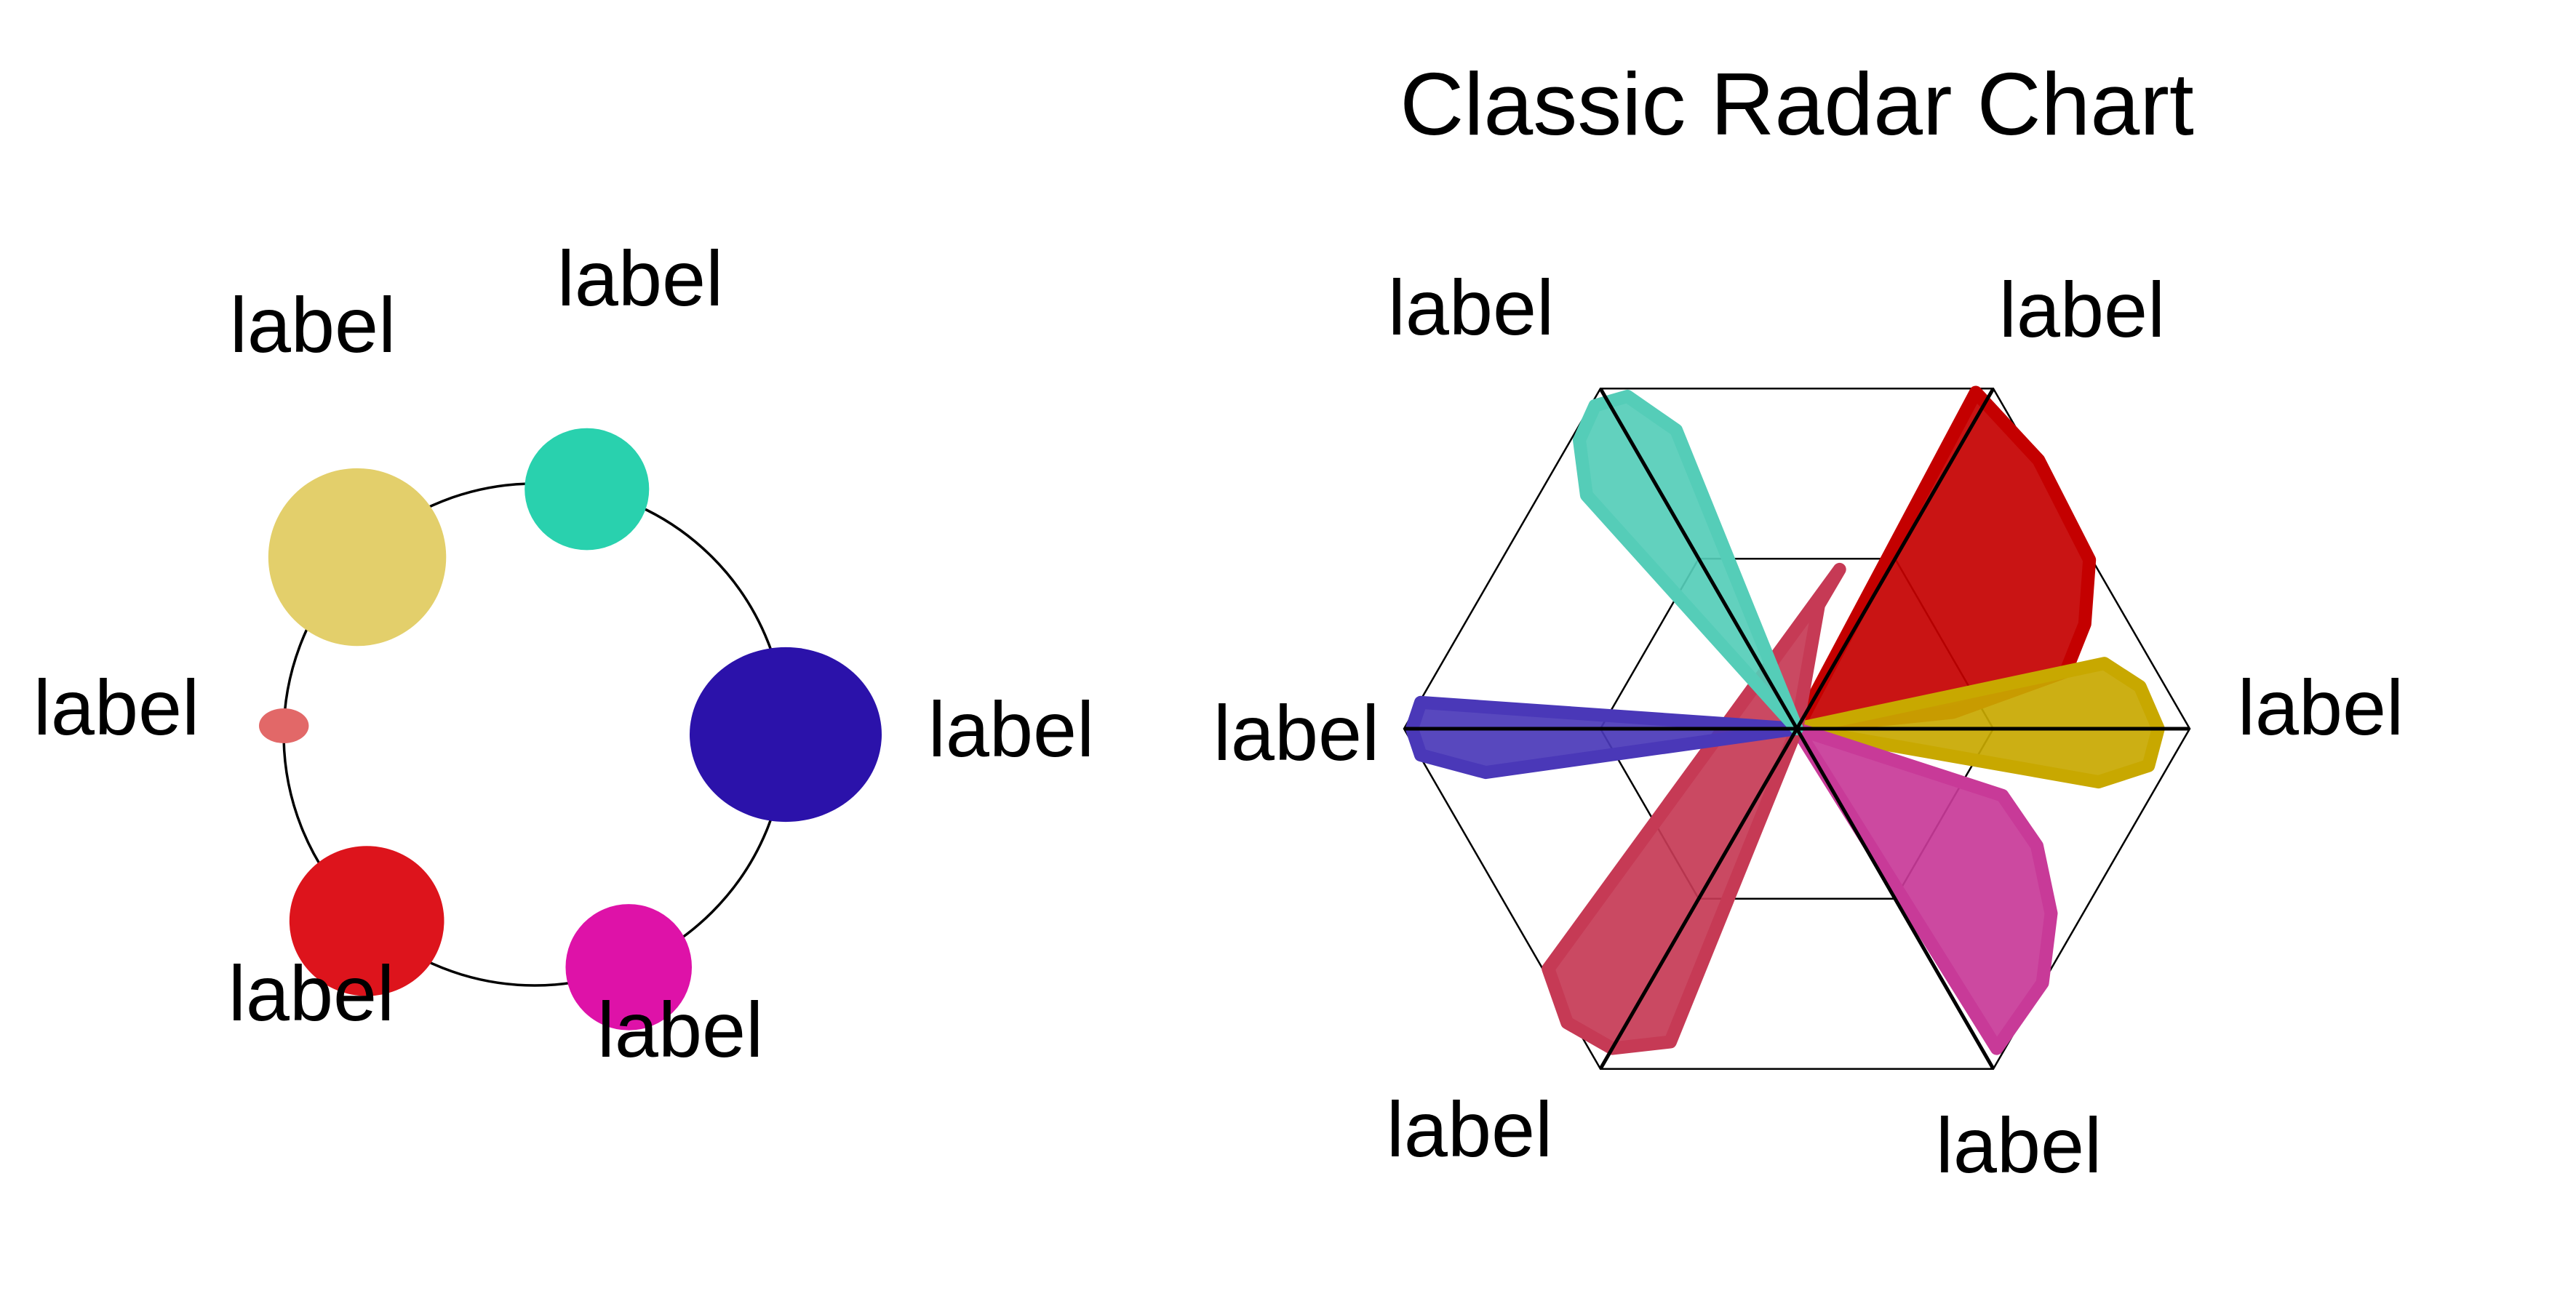 The width and height of the screenshot is (2576, 1296). Describe the element at coordinates (2019, 1145) in the screenshot. I see `radar-axis-label-3: label` at that location.